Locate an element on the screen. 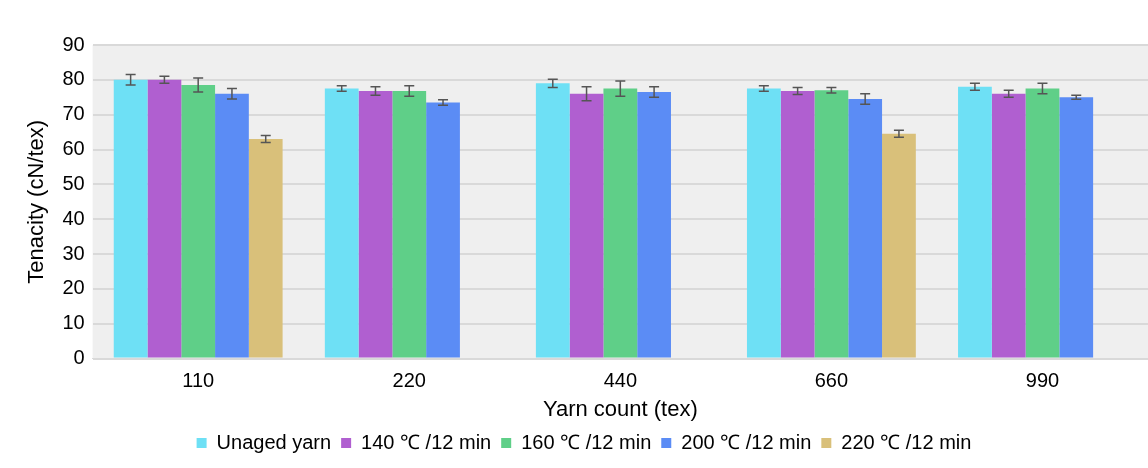 The height and width of the screenshot is (468, 1148). x-axis-title: Yarn count (tex) is located at coordinates (620, 408).